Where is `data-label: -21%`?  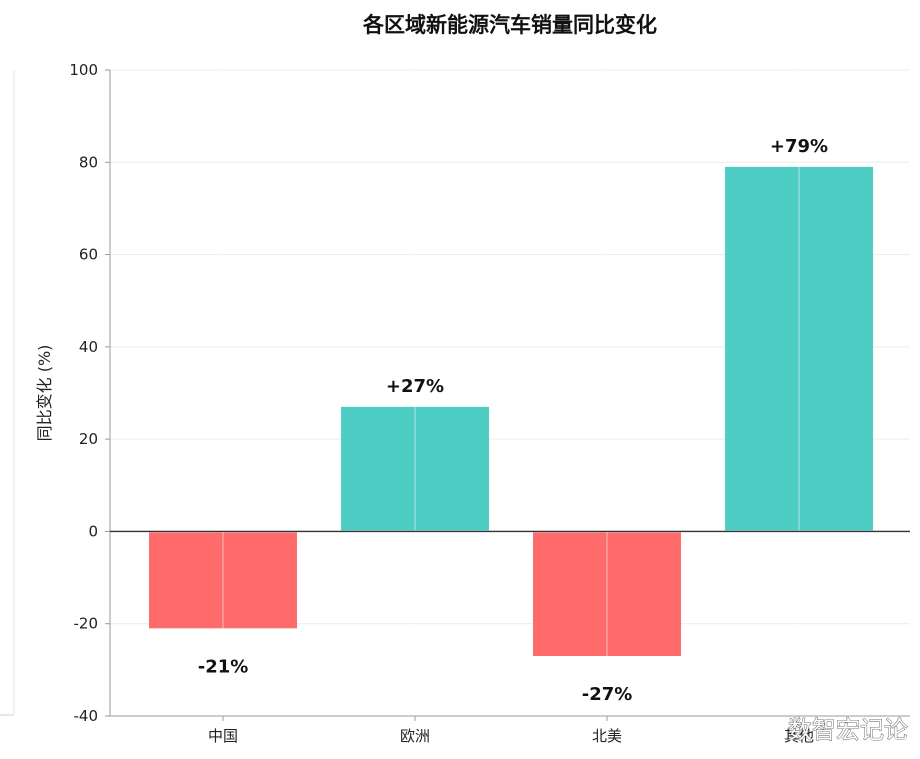
data-label: -21% is located at coordinates (223, 666).